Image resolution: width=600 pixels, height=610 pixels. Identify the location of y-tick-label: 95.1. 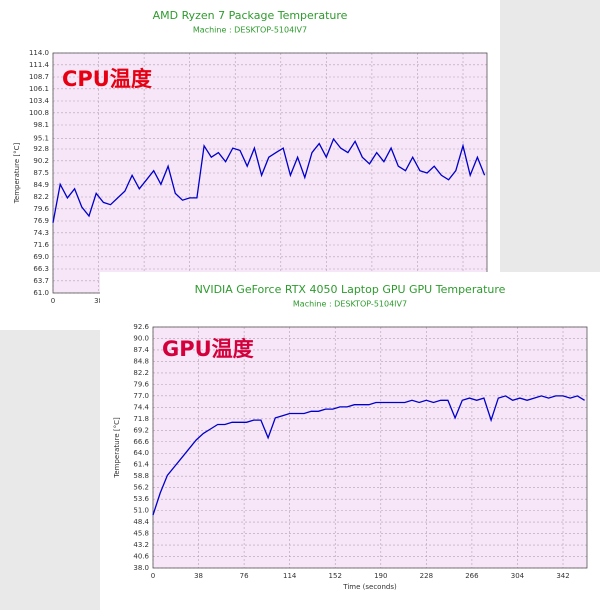
(41, 139).